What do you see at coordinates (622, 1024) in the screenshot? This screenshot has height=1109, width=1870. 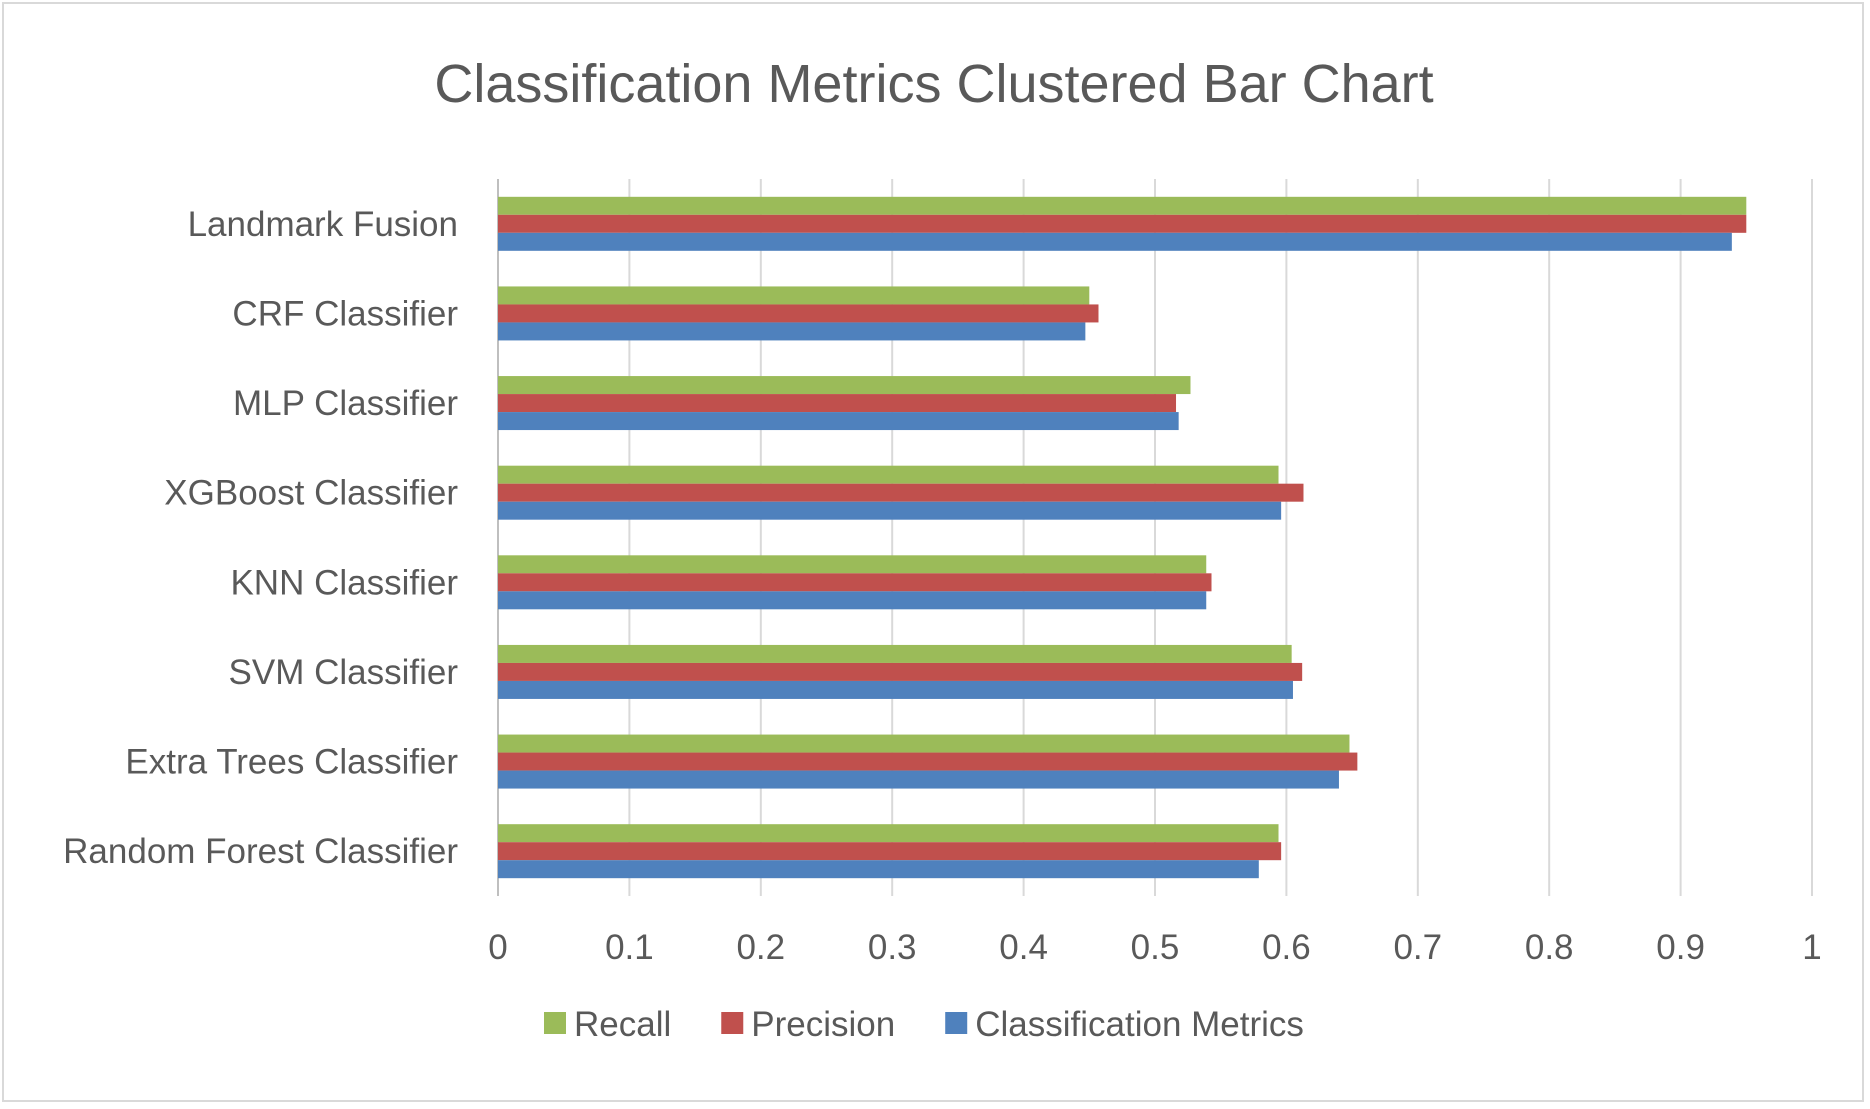 I see `legend-label: Recall` at bounding box center [622, 1024].